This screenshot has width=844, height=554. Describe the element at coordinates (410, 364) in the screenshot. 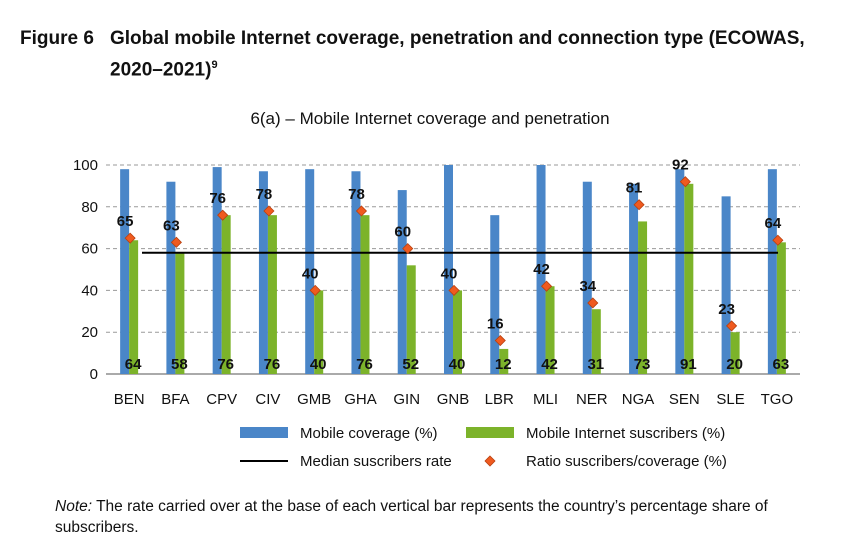

I see `subscribers-data-label: 52` at that location.